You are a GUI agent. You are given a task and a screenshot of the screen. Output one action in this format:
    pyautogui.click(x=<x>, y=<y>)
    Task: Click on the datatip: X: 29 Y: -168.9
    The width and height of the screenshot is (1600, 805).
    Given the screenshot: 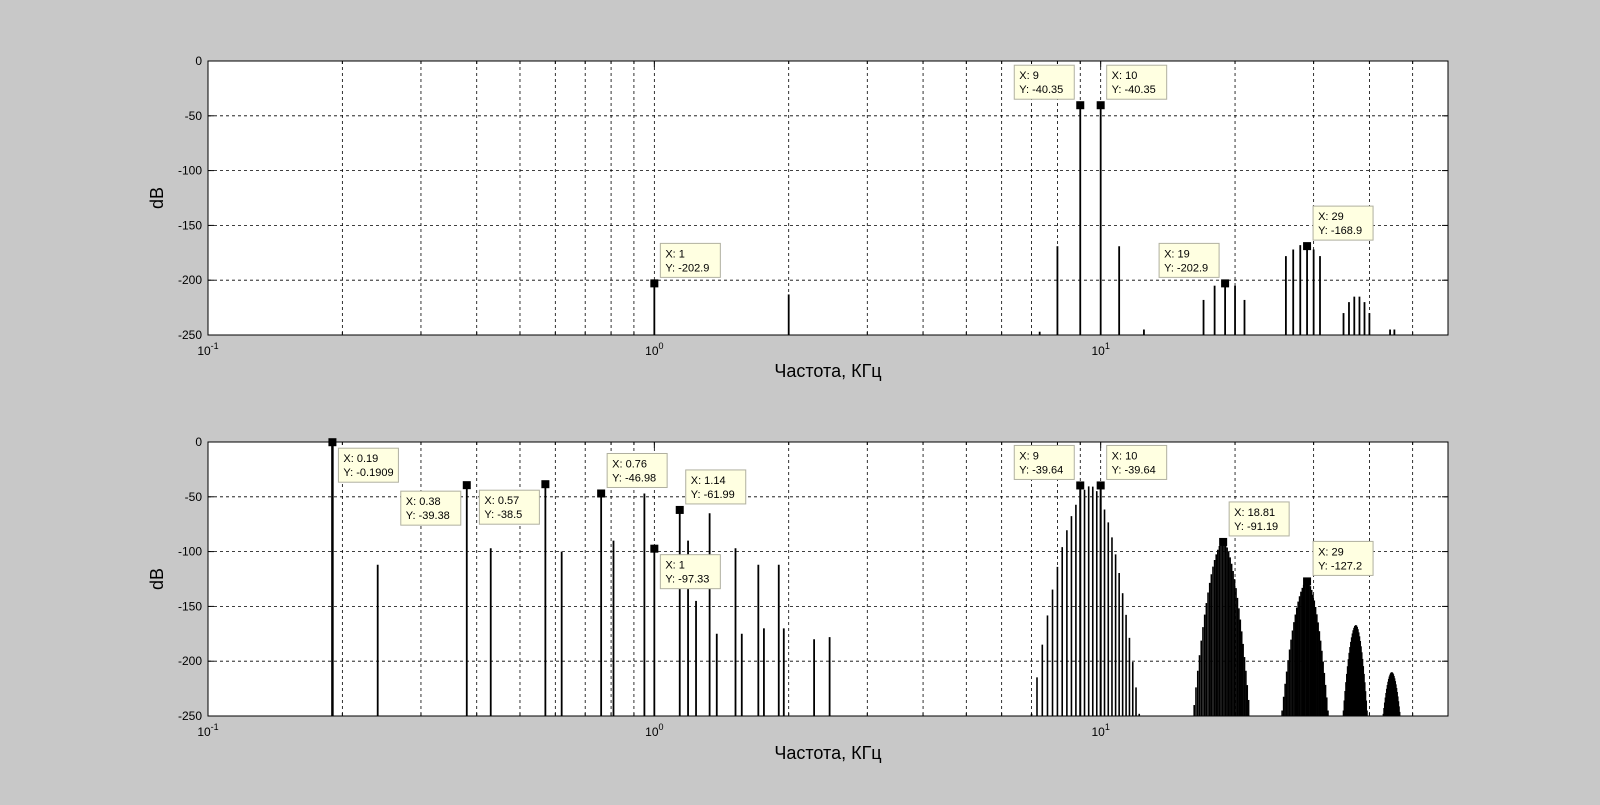 What is the action you would take?
    pyautogui.click(x=1338, y=228)
    